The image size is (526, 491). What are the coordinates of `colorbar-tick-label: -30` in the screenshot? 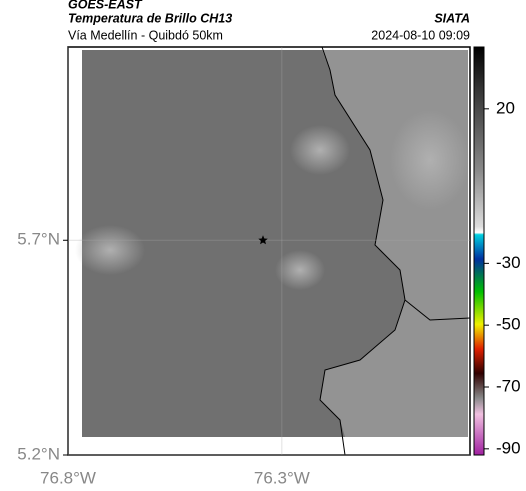 It's located at (508, 262).